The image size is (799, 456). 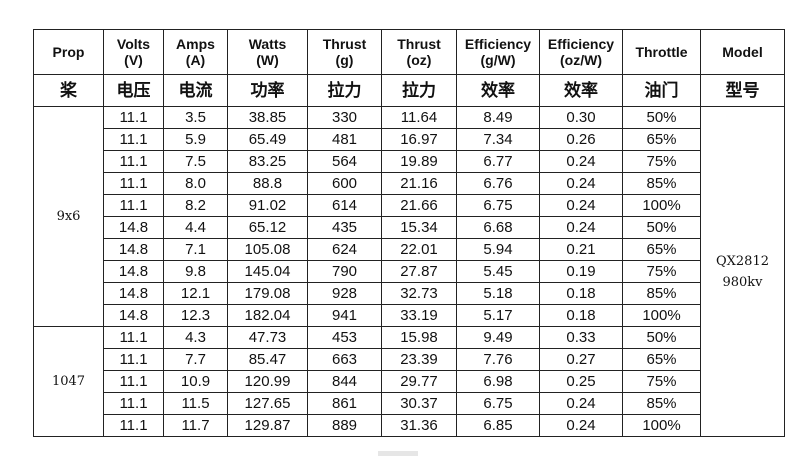 What do you see at coordinates (344, 205) in the screenshot?
I see `data-cell: 614` at bounding box center [344, 205].